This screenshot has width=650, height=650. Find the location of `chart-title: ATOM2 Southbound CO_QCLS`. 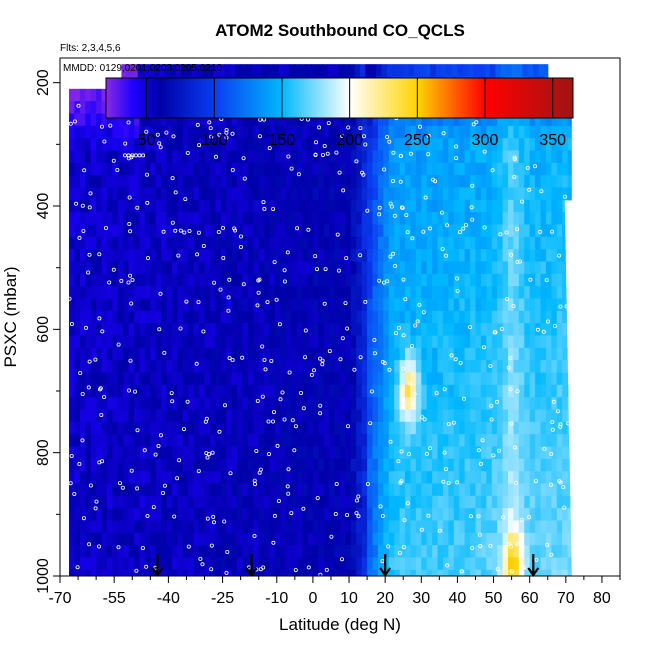

chart-title: ATOM2 Southbound CO_QCLS is located at coordinates (340, 30).